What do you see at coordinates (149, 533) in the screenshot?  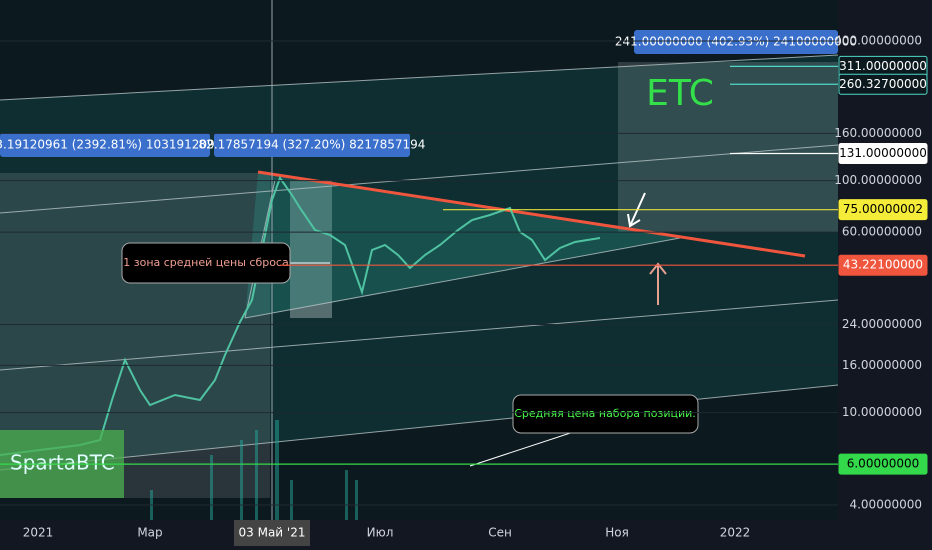 I see `time-label: Мар` at bounding box center [149, 533].